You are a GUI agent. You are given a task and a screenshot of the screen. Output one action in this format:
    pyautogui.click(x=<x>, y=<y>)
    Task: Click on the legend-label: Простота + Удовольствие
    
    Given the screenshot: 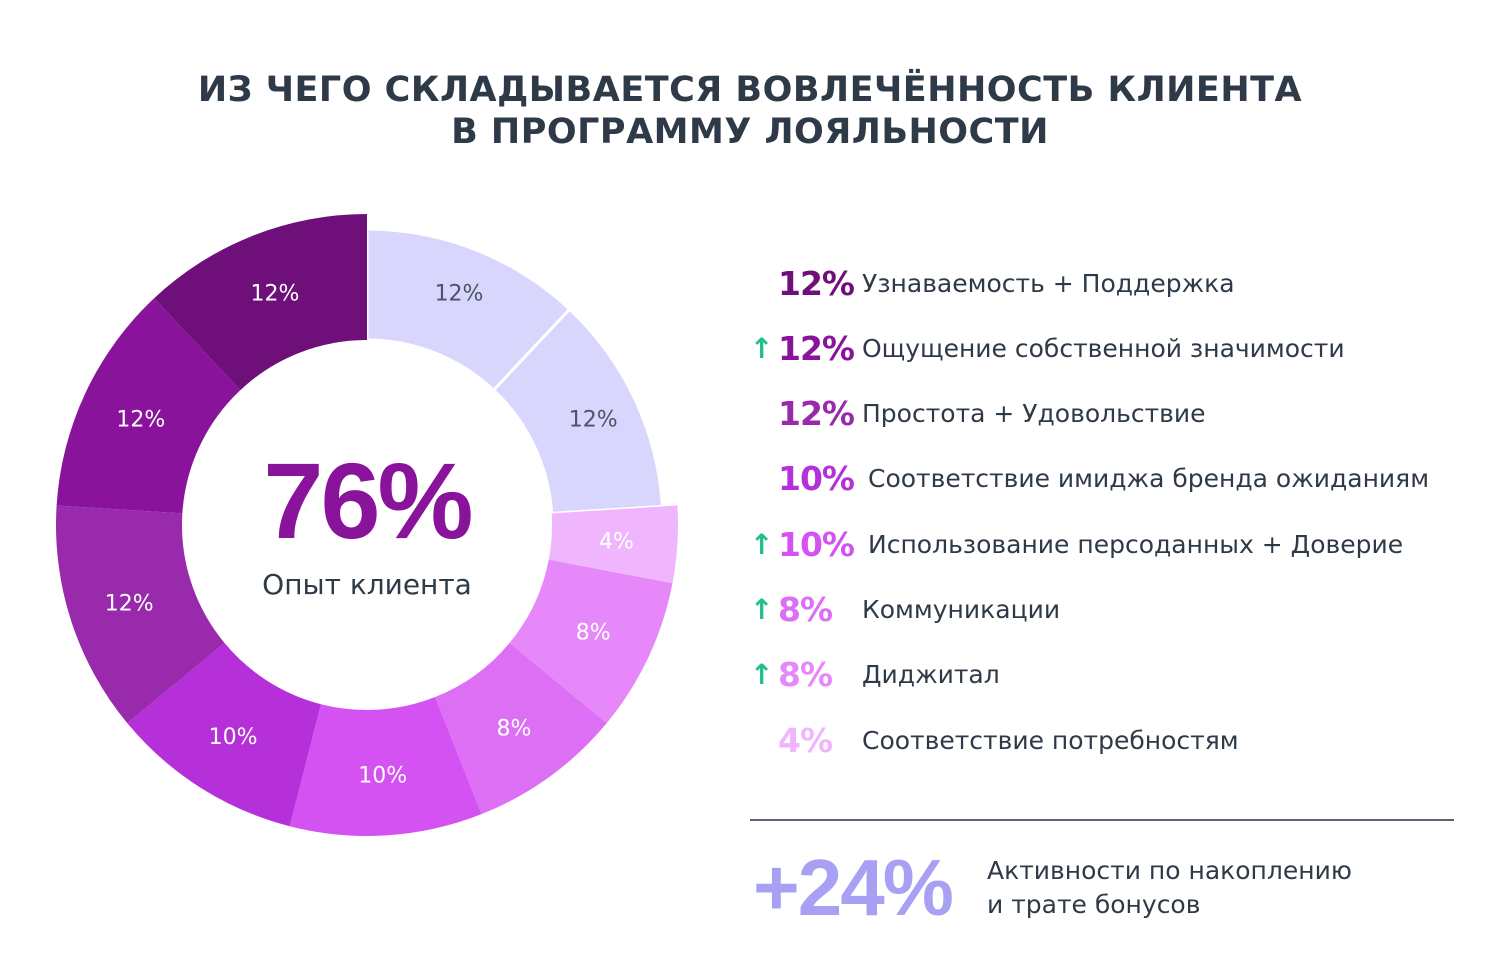 What is the action you would take?
    pyautogui.click(x=1034, y=414)
    